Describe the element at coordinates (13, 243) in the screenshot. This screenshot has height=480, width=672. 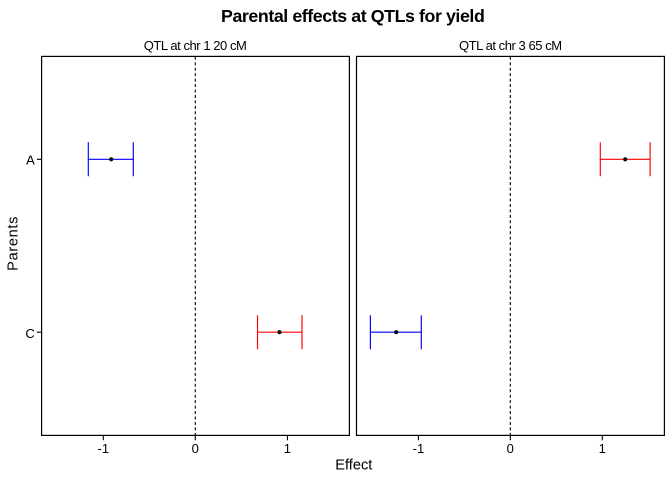
I see `svg-text: Parents` at that location.